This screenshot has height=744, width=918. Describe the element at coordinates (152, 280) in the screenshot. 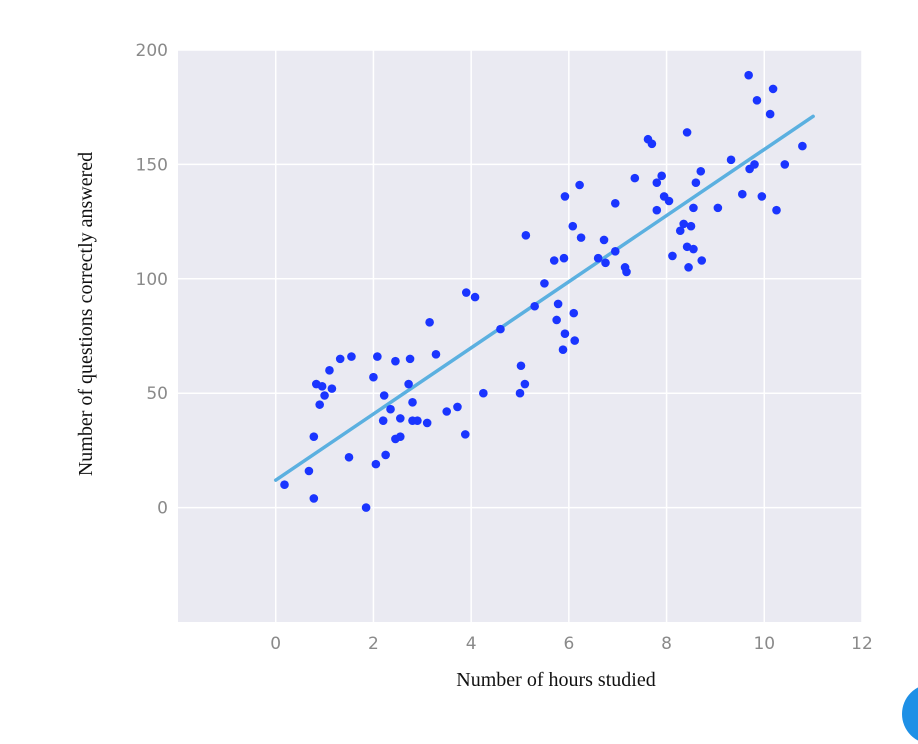

I see `y-tick-label: 100` at that location.